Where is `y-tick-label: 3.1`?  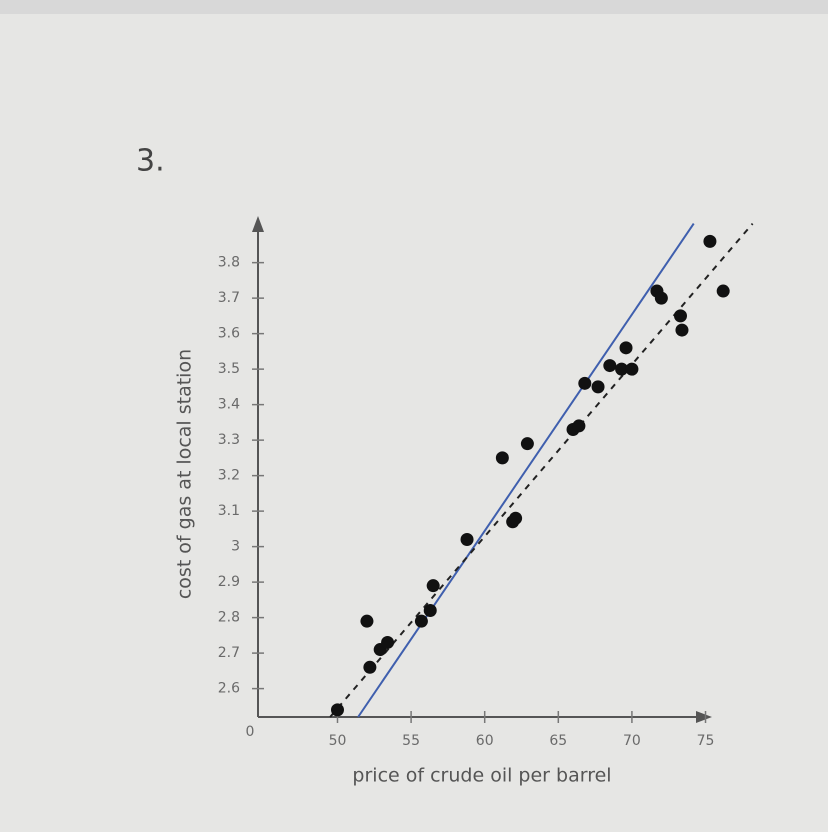
y-tick-label: 3.1 is located at coordinates (229, 511).